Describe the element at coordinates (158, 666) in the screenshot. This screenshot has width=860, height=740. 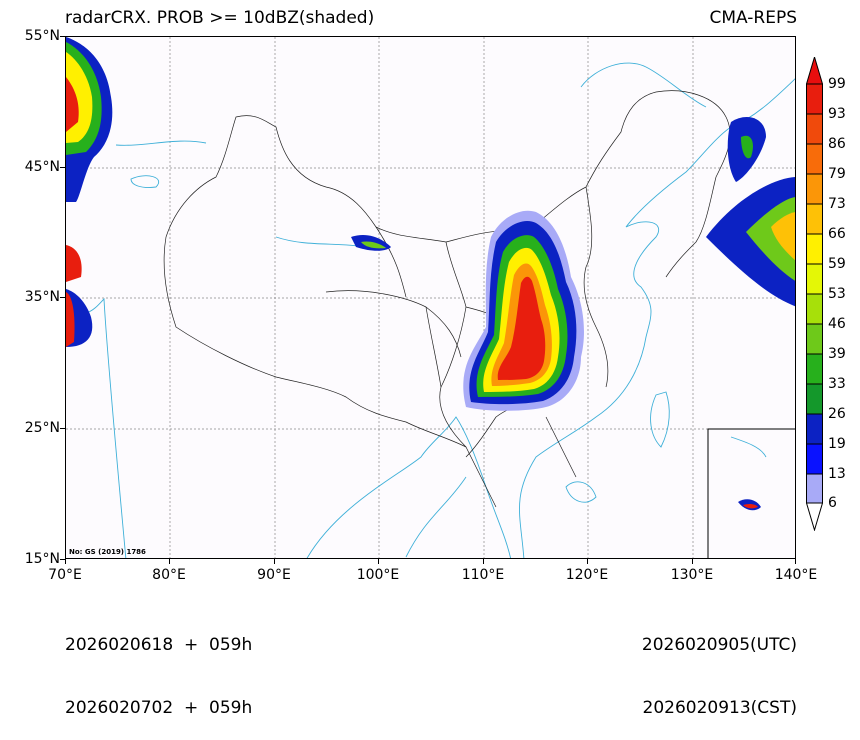
I see `init-times: 2026020618 + 059h 2026020702 + 059h` at that location.